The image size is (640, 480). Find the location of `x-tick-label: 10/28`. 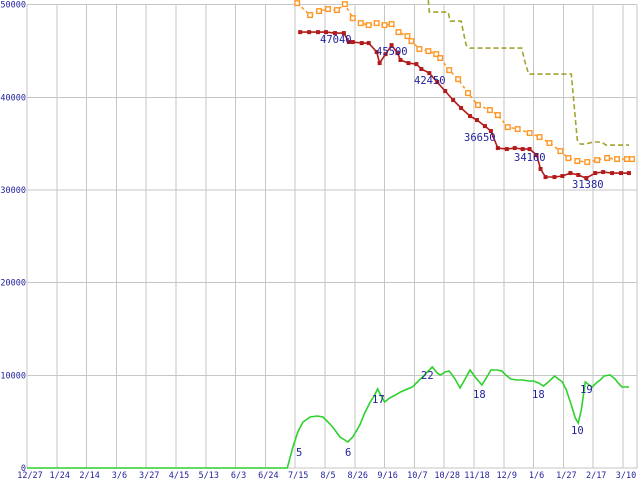

x-tick-label: 10/28 is located at coordinates (447, 475).